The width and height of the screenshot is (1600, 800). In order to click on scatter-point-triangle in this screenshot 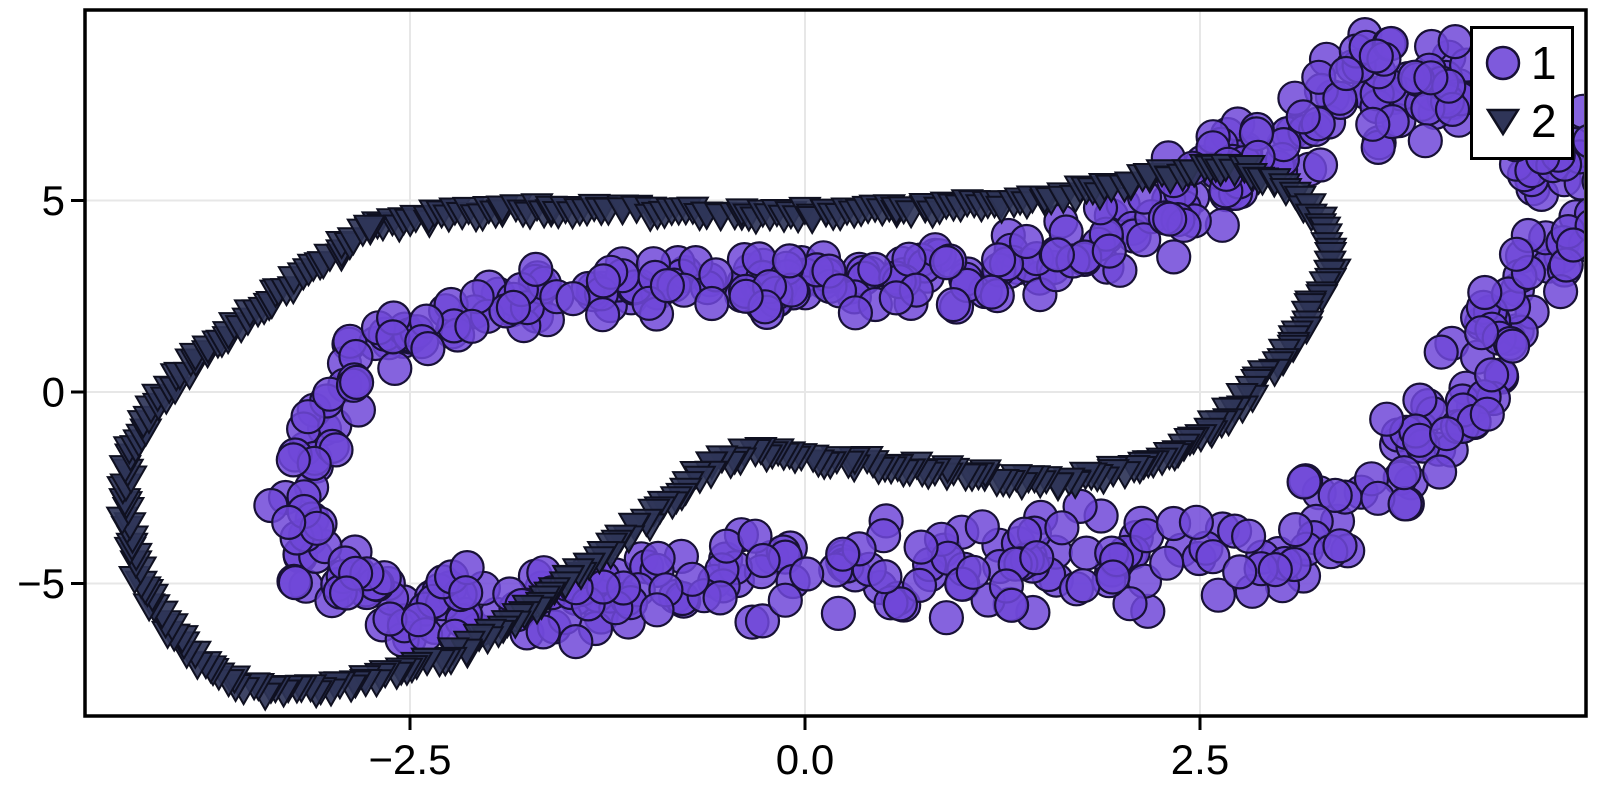, I will do `click(369, 229)`.